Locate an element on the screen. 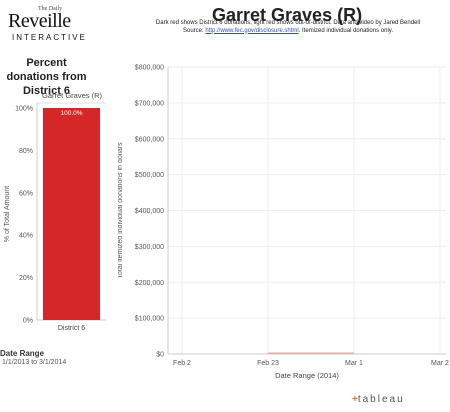 This screenshot has width=450, height=412. y-tick-label: $400,000 is located at coordinates (149, 211).